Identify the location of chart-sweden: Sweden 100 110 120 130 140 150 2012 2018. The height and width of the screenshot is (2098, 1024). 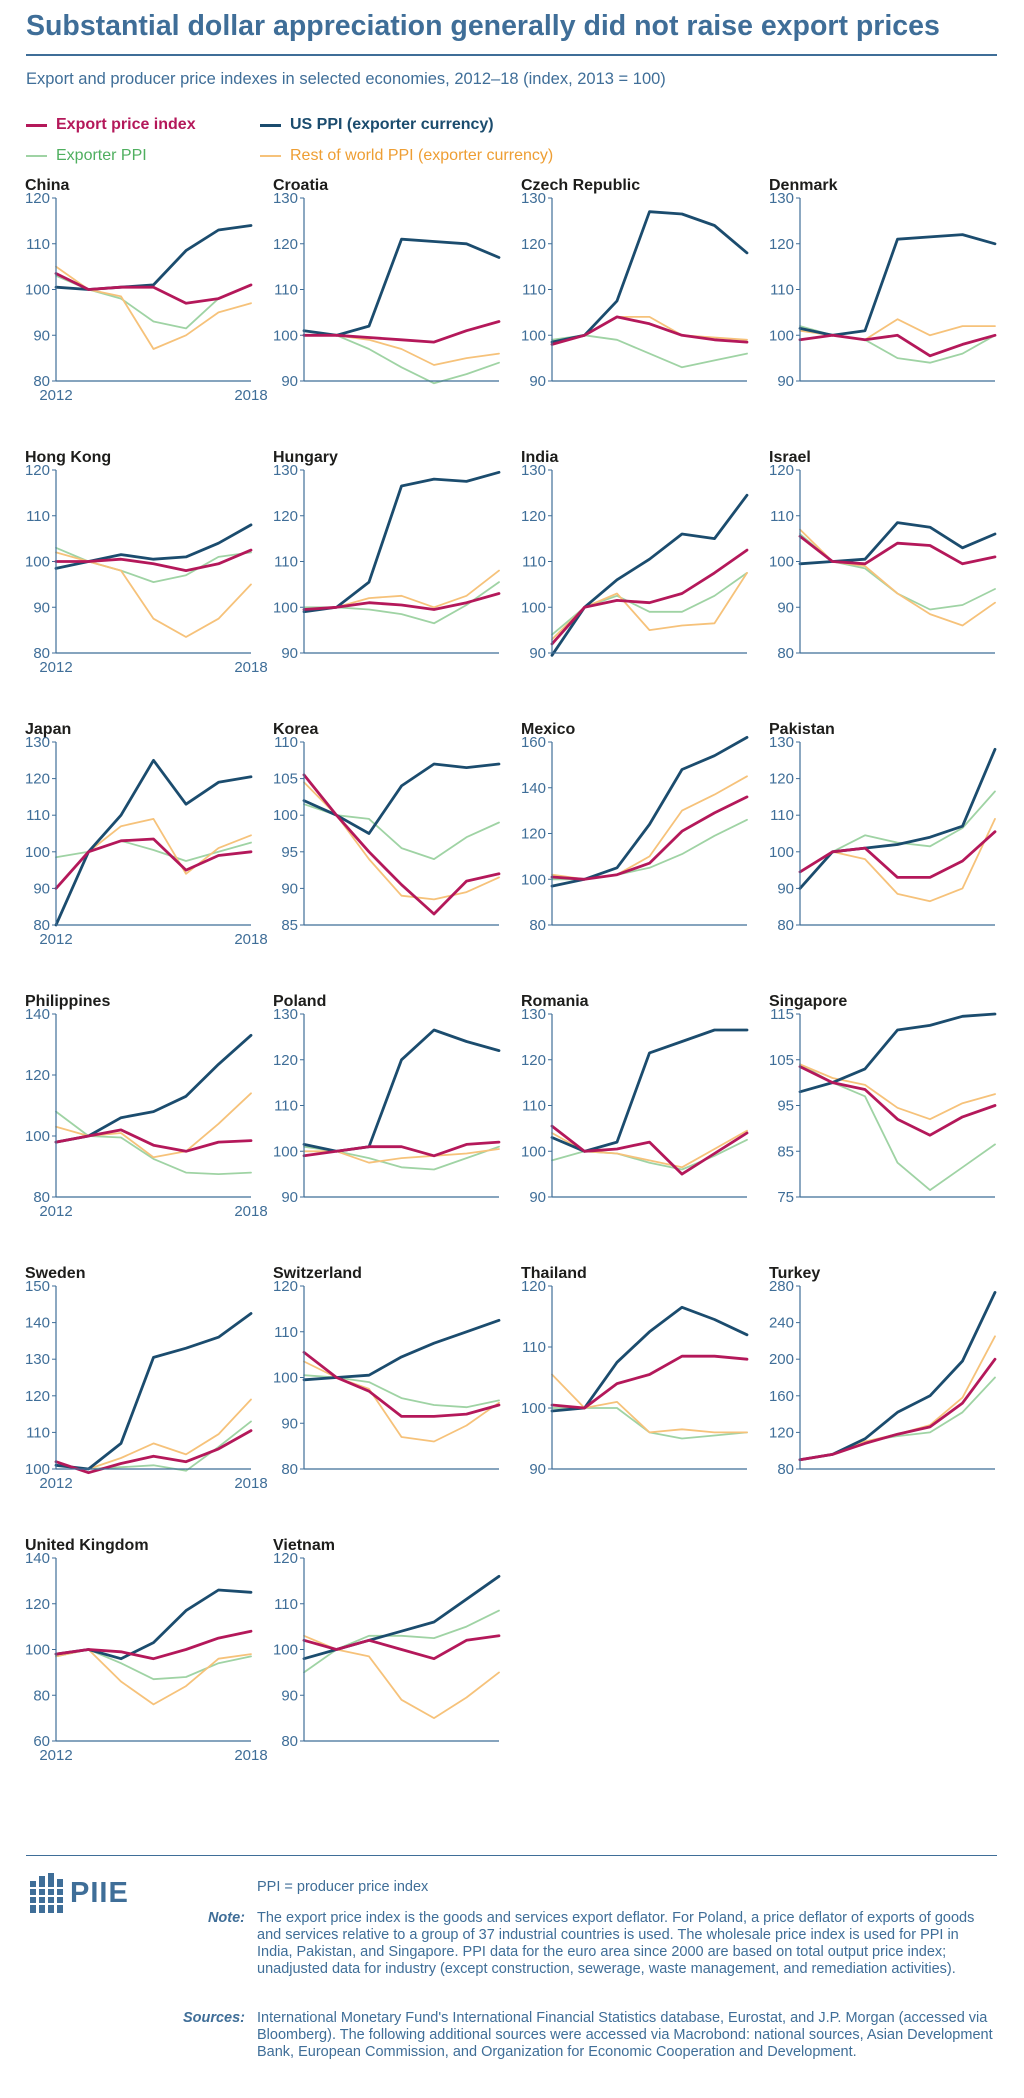
(146, 1378).